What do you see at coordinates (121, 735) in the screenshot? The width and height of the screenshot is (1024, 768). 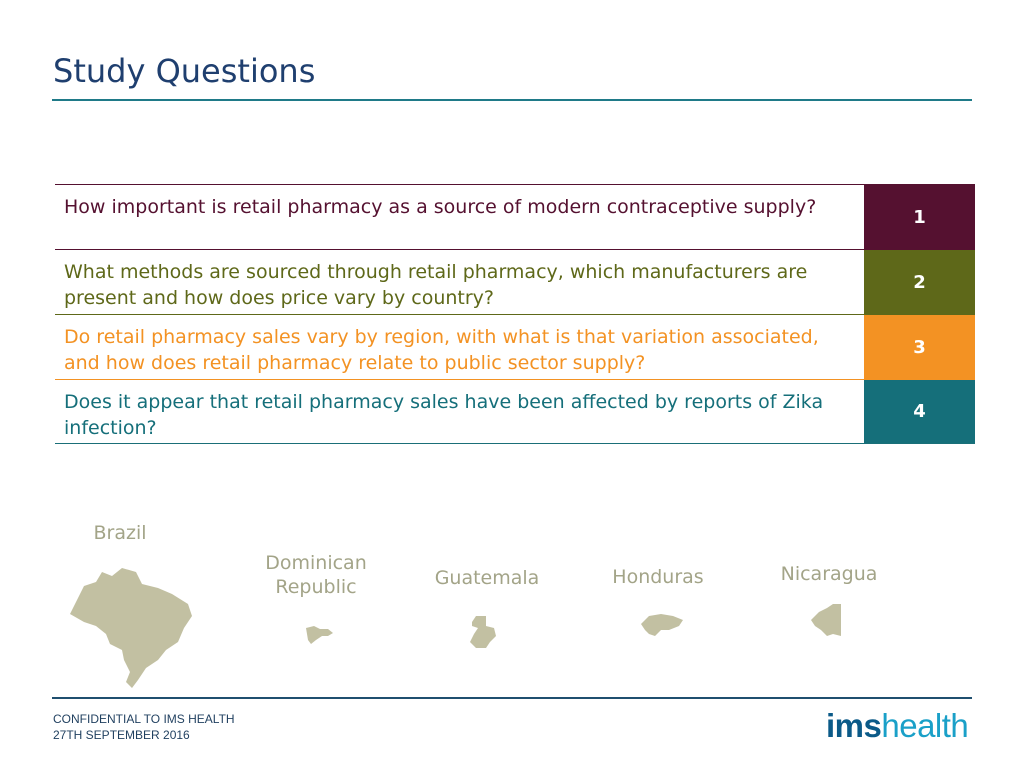 I see `footer-date: 27TH SEPTEMBER 2016` at bounding box center [121, 735].